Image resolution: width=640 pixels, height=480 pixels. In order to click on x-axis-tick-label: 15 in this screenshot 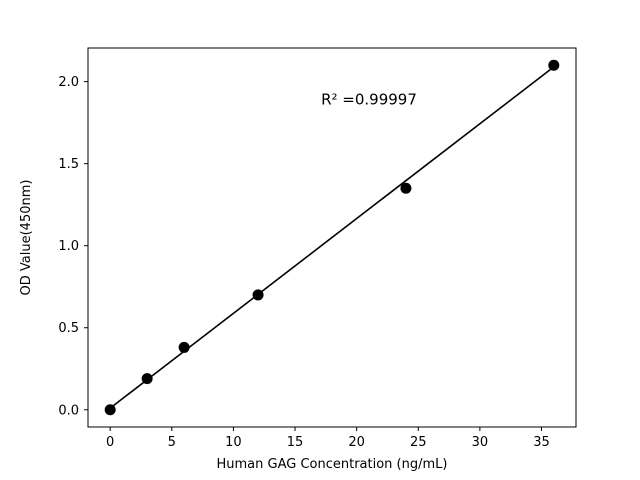, I will do `click(295, 442)`.